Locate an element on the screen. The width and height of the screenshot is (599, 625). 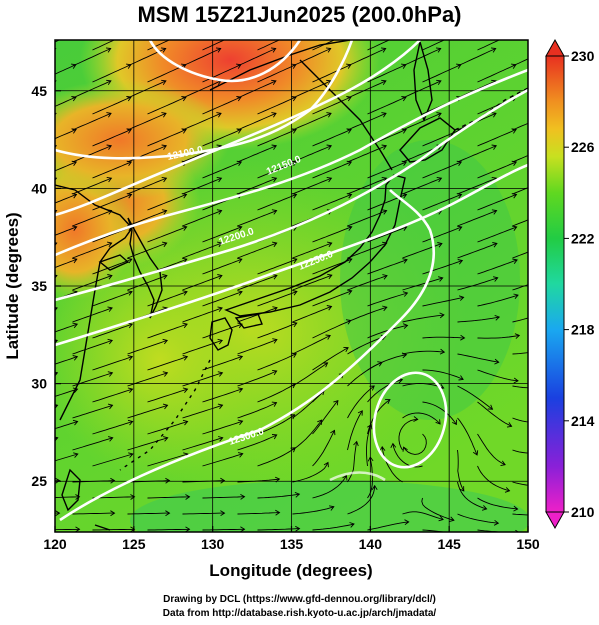
chart-title: MSM 15Z21Jun2025 (200.0hPa) is located at coordinates (299, 14).